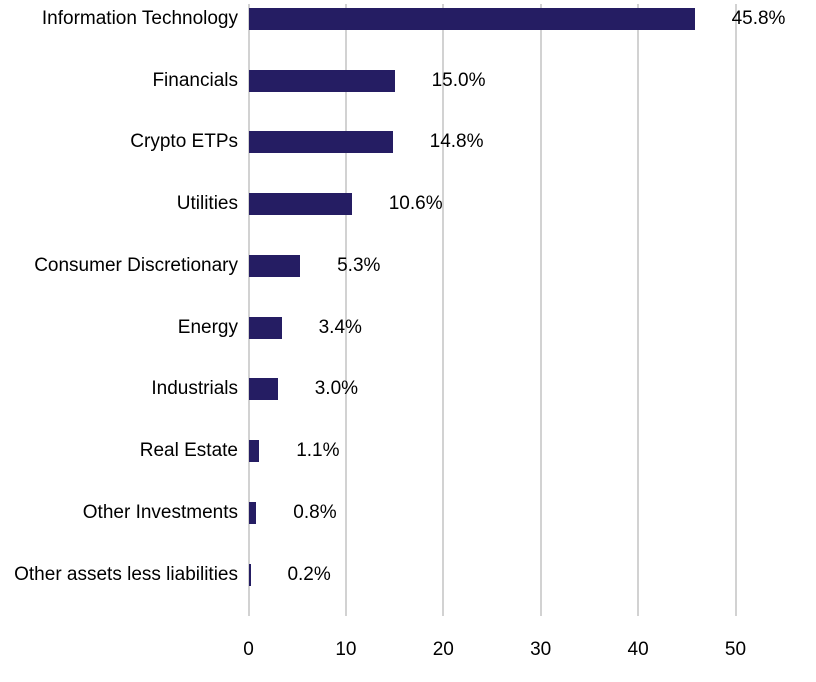 Image resolution: width=816 pixels, height=682 pixels. Describe the element at coordinates (359, 265) in the screenshot. I see `value-label: 5.3%` at that location.